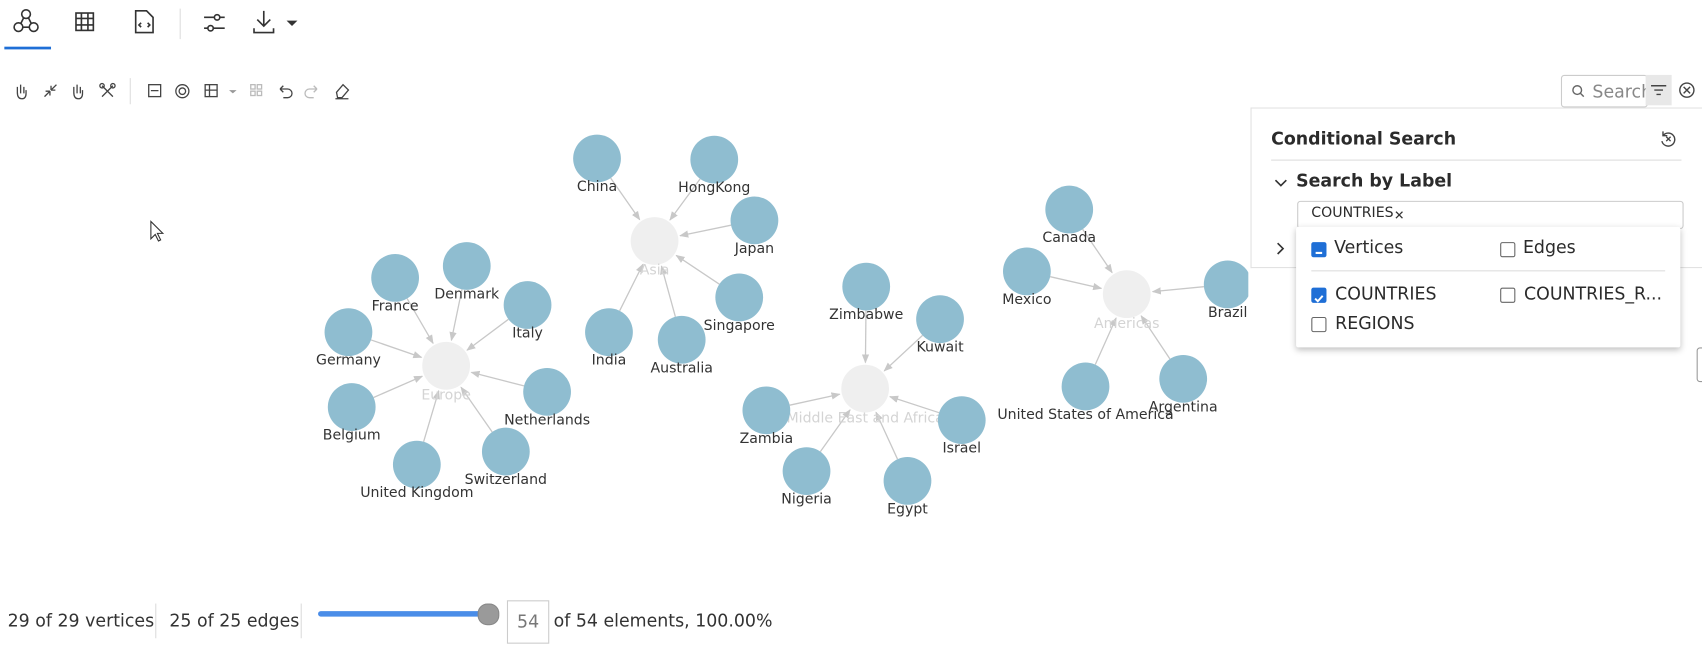  I want to click on filter-button, so click(1658, 90).